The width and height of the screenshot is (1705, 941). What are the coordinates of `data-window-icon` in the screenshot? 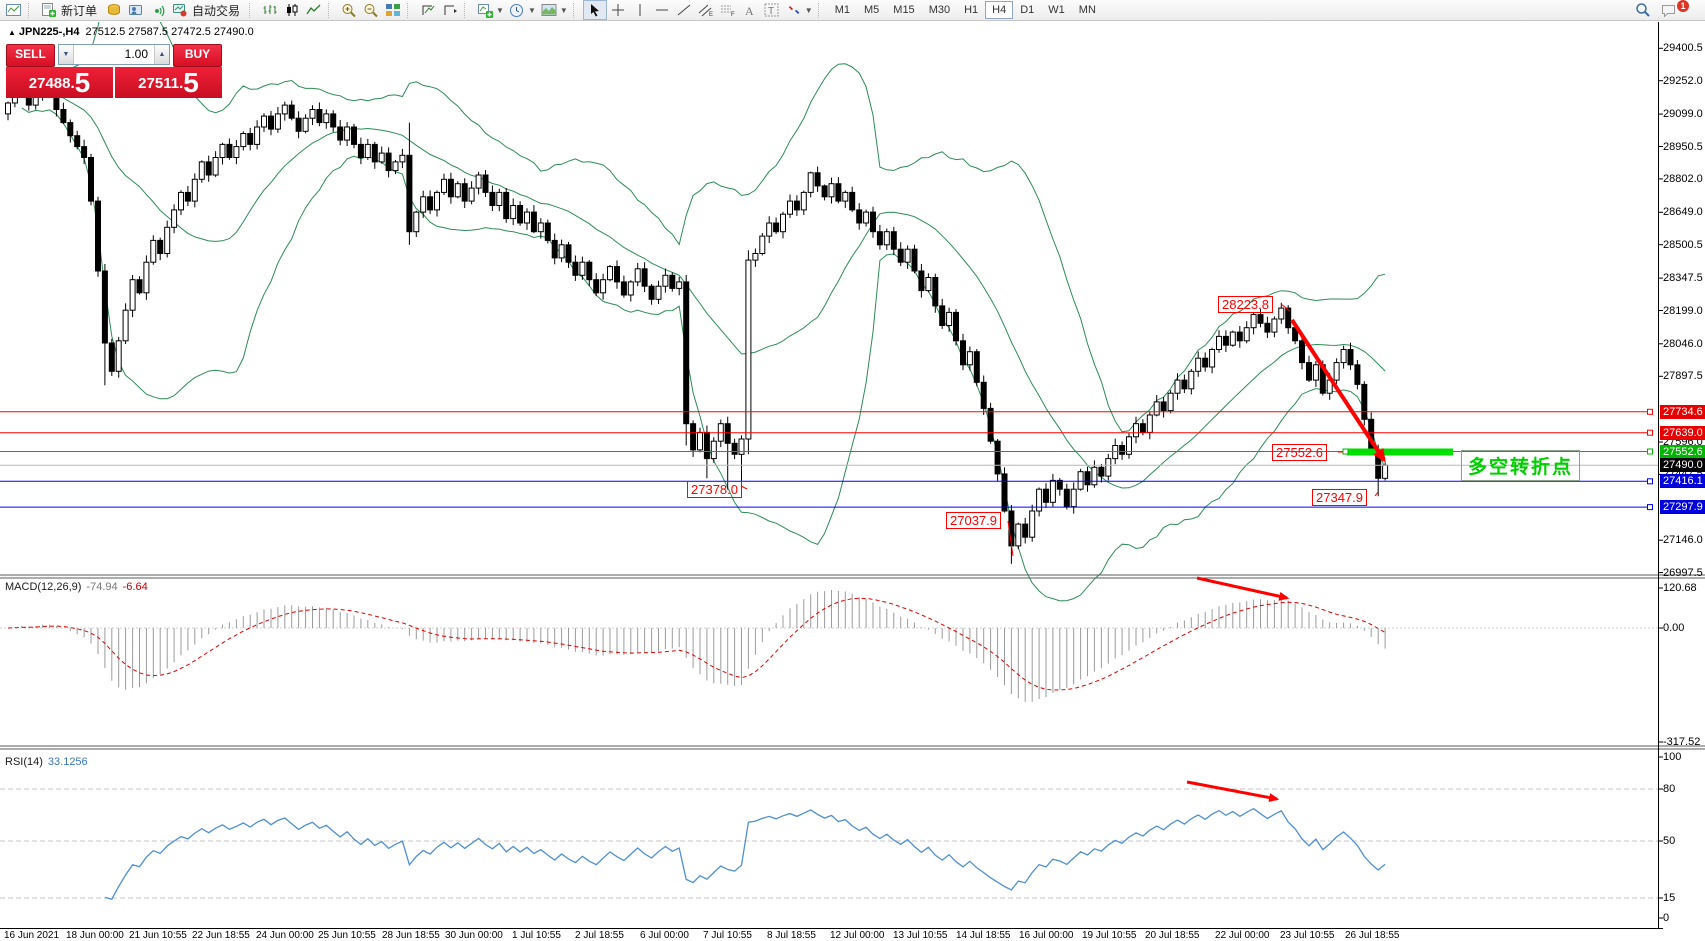 It's located at (136, 10).